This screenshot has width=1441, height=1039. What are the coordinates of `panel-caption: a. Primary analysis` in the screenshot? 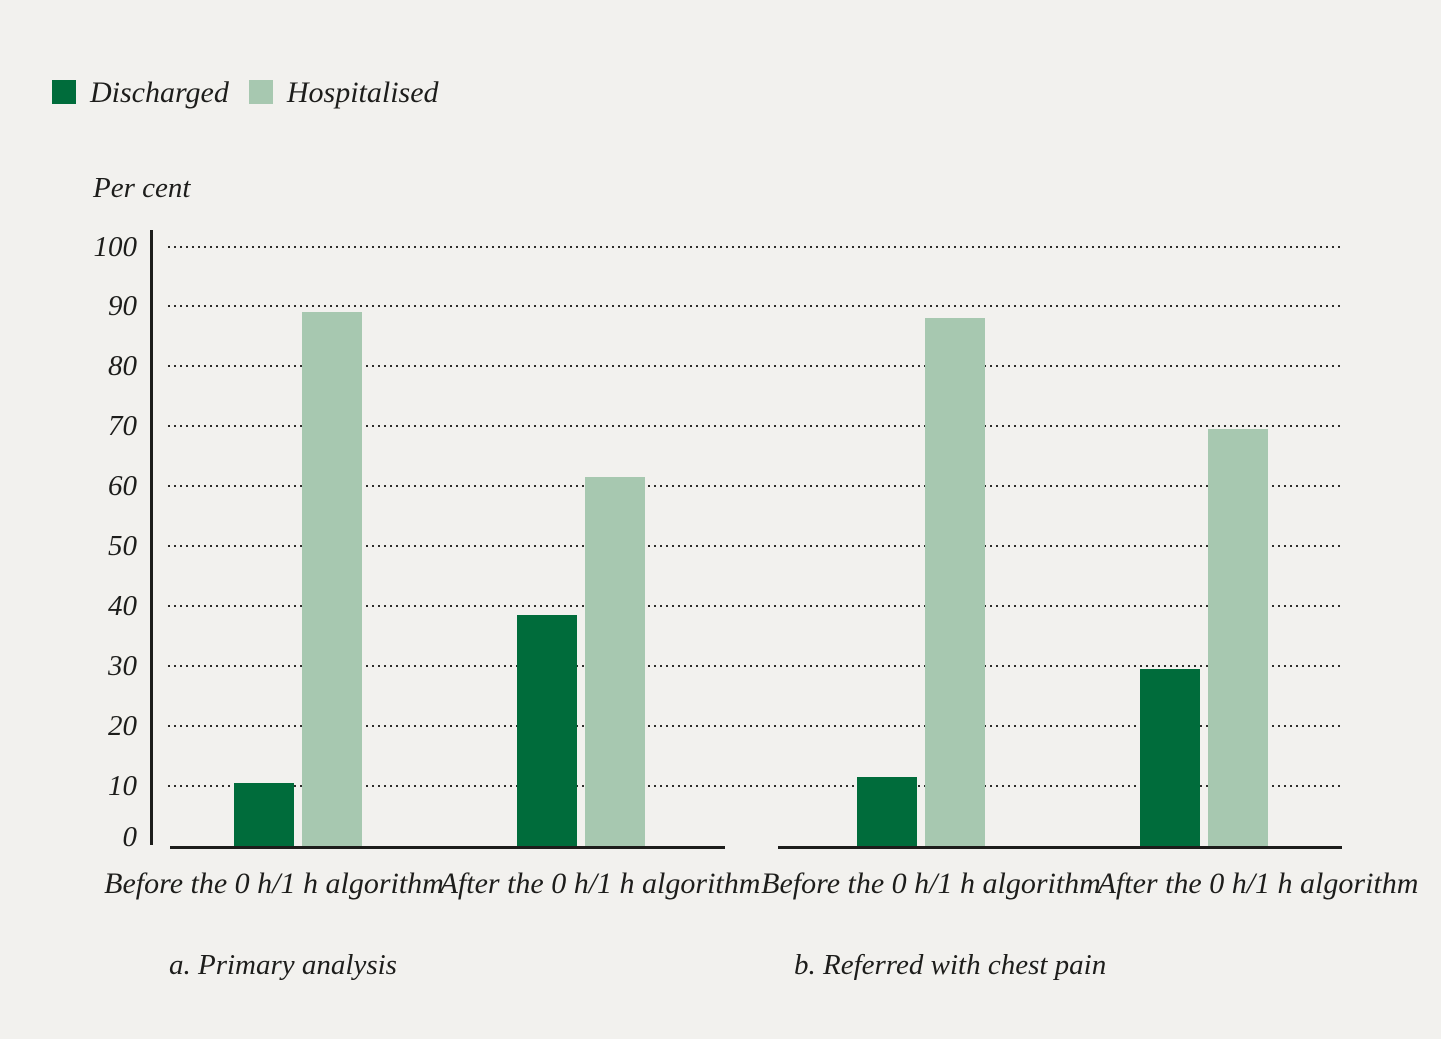 It's located at (283, 965).